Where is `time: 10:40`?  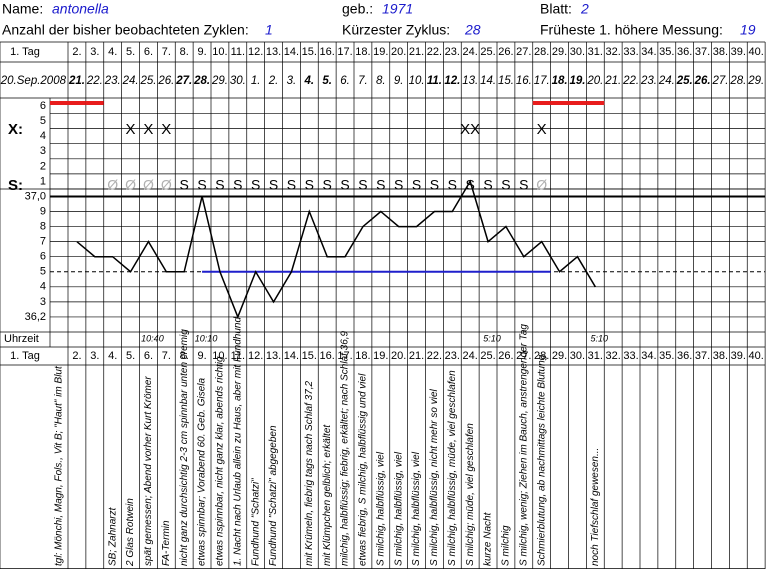 time: 10:40 is located at coordinates (152, 338).